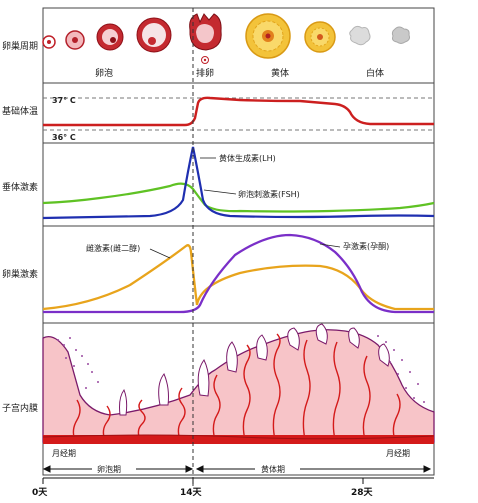 The height and width of the screenshot is (503, 478). I want to click on fsh-leader, so click(220, 192).